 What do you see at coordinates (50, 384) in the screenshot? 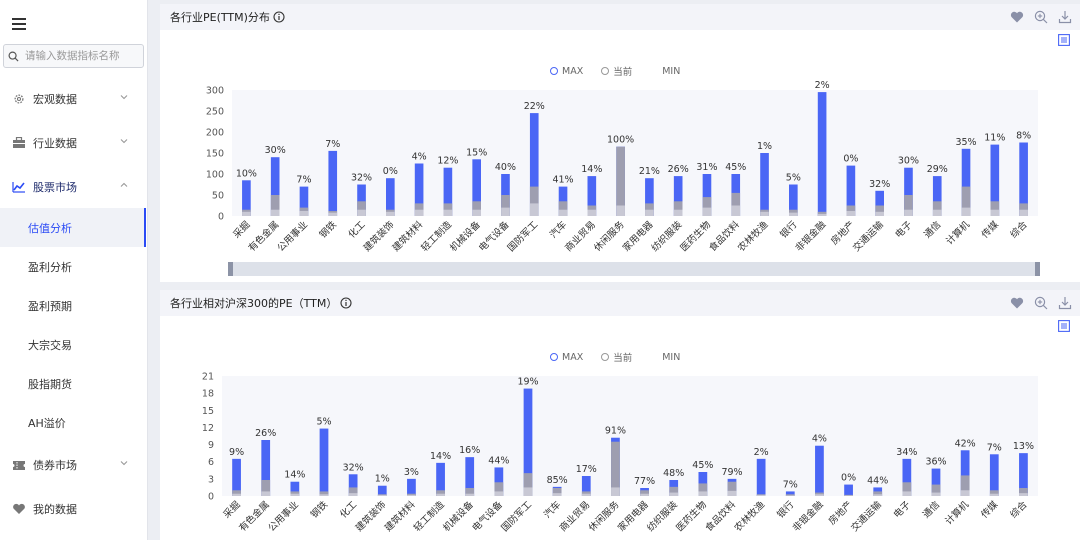
I see `sub-item-index-futures: 股指期货` at bounding box center [50, 384].